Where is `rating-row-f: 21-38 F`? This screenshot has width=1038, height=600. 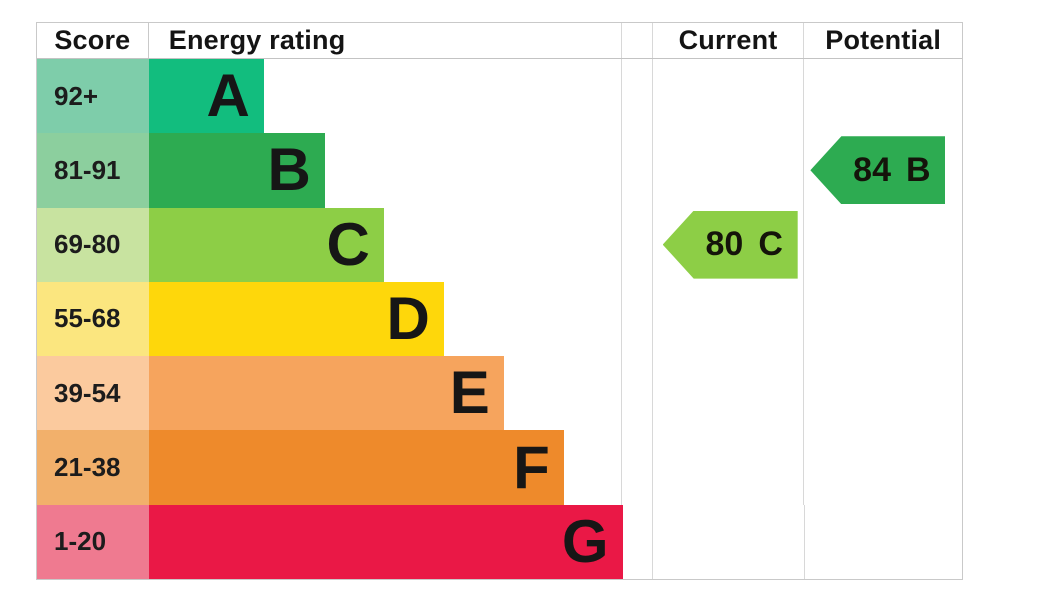 rating-row-f: 21-38 F is located at coordinates (499, 467).